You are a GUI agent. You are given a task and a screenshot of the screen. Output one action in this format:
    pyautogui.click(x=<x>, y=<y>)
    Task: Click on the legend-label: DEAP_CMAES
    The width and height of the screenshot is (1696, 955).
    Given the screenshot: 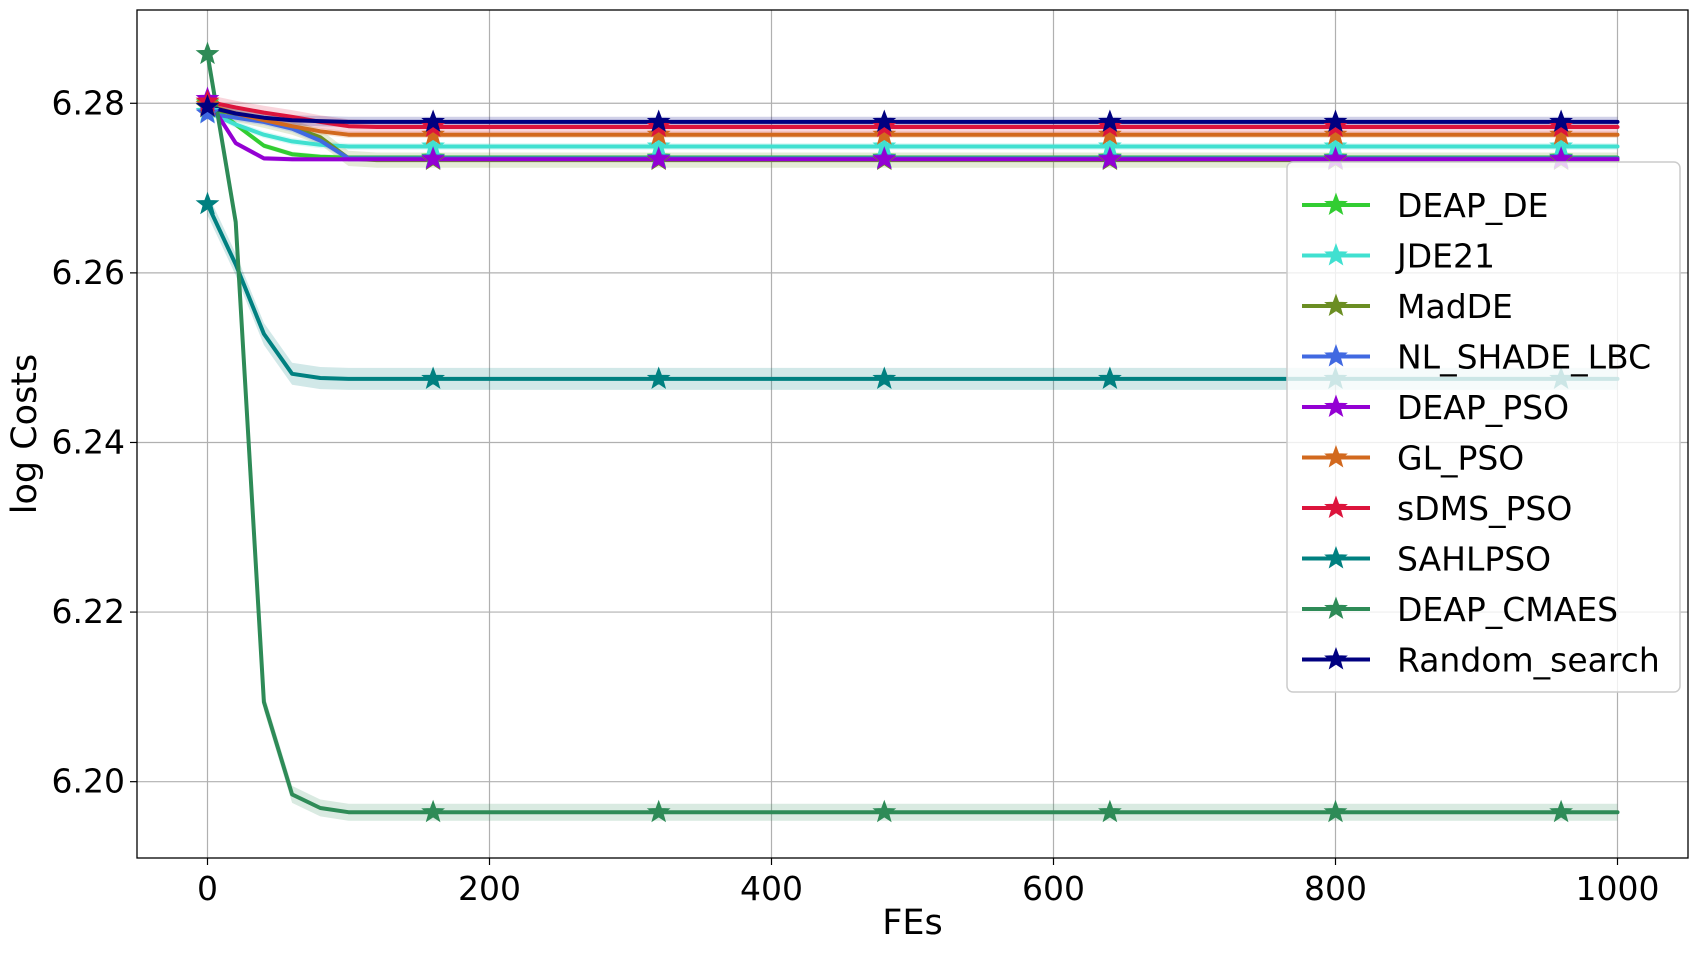 What is the action you would take?
    pyautogui.click(x=1507, y=609)
    